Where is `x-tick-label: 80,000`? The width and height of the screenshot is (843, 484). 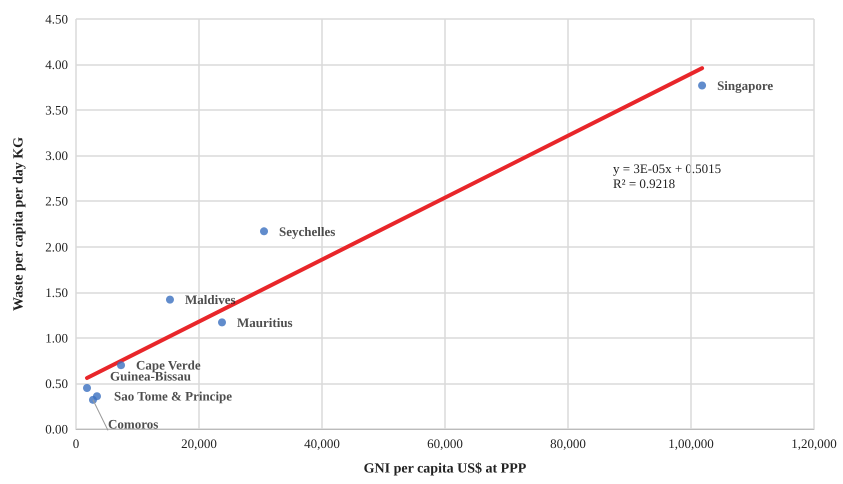
x-tick-label: 80,000 is located at coordinates (568, 443).